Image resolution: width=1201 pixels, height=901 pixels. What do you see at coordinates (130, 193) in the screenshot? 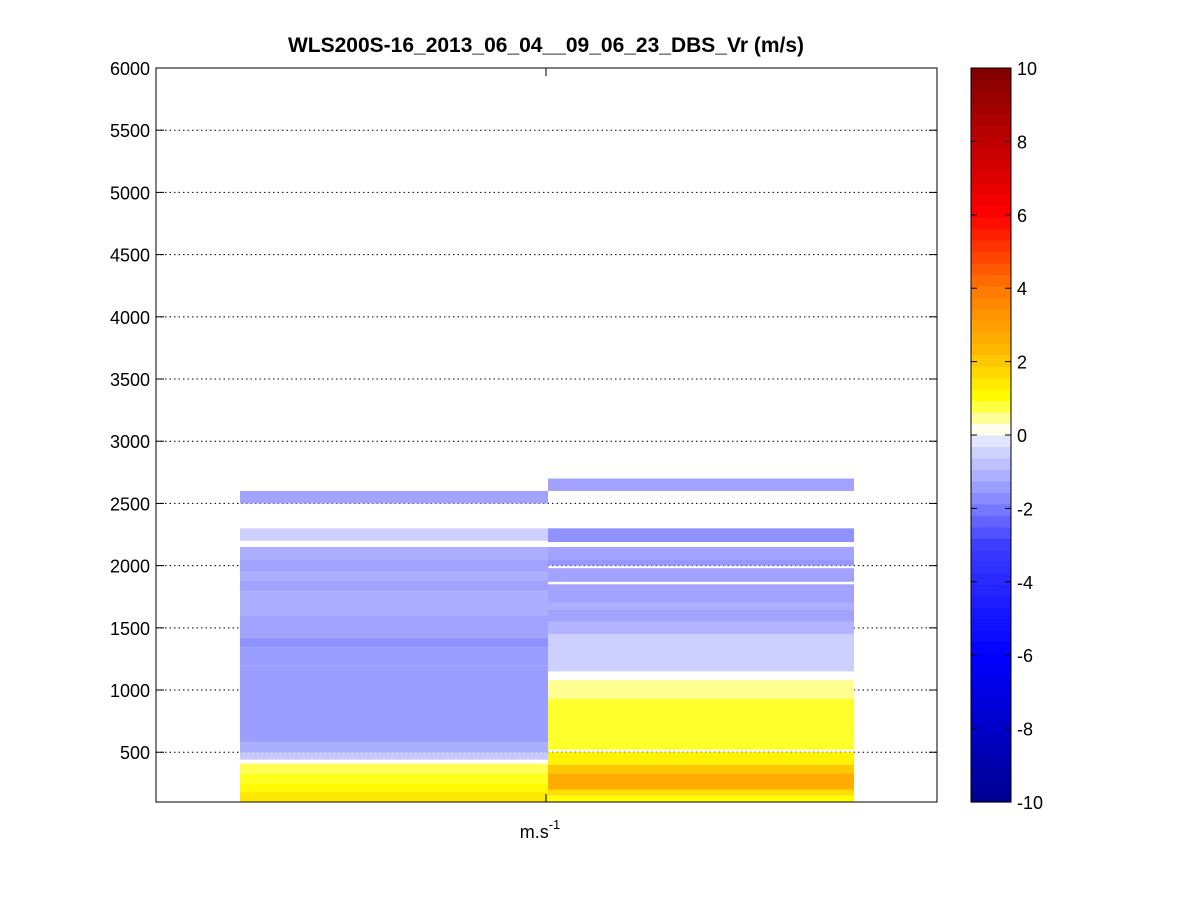
I see `y-tick-label: 5000` at bounding box center [130, 193].